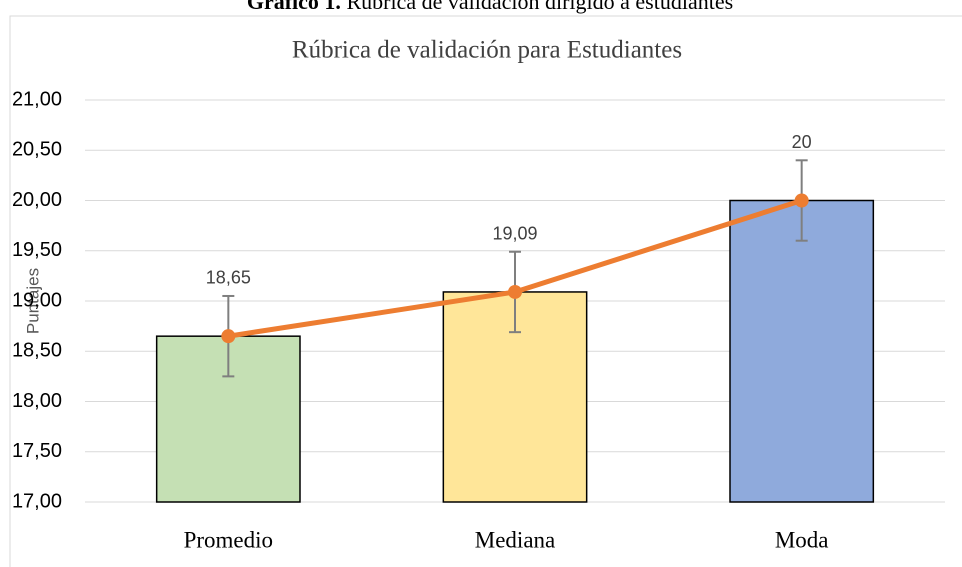 The height and width of the screenshot is (567, 962). Describe the element at coordinates (802, 142) in the screenshot. I see `data-label: 20` at that location.